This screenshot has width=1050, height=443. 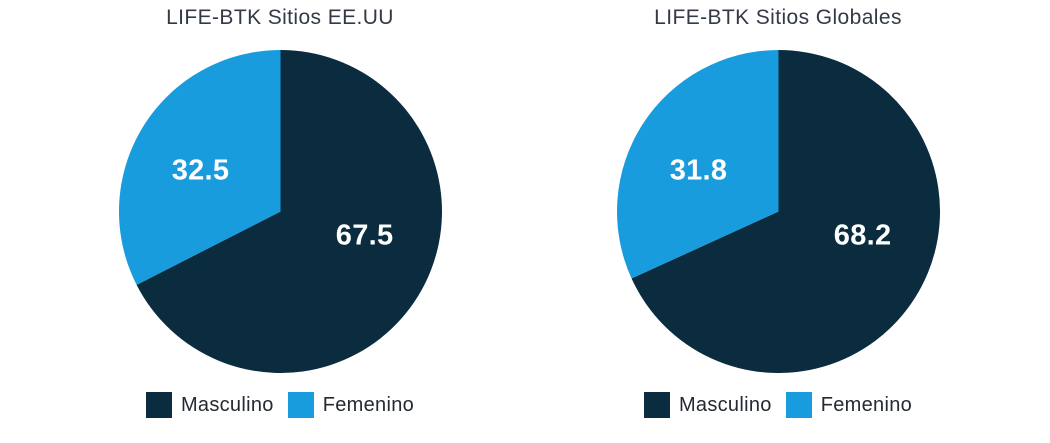 What do you see at coordinates (280, 405) in the screenshot?
I see `legend-us: Masculino Femenino` at bounding box center [280, 405].